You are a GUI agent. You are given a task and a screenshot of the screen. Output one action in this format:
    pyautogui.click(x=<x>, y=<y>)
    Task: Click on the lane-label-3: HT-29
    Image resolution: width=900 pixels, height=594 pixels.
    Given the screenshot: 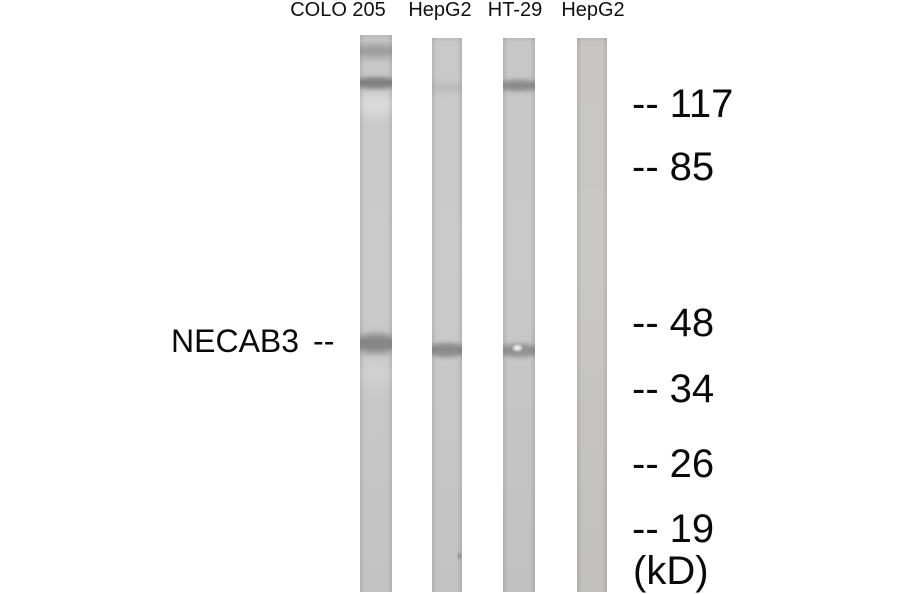 What is the action you would take?
    pyautogui.click(x=515, y=10)
    